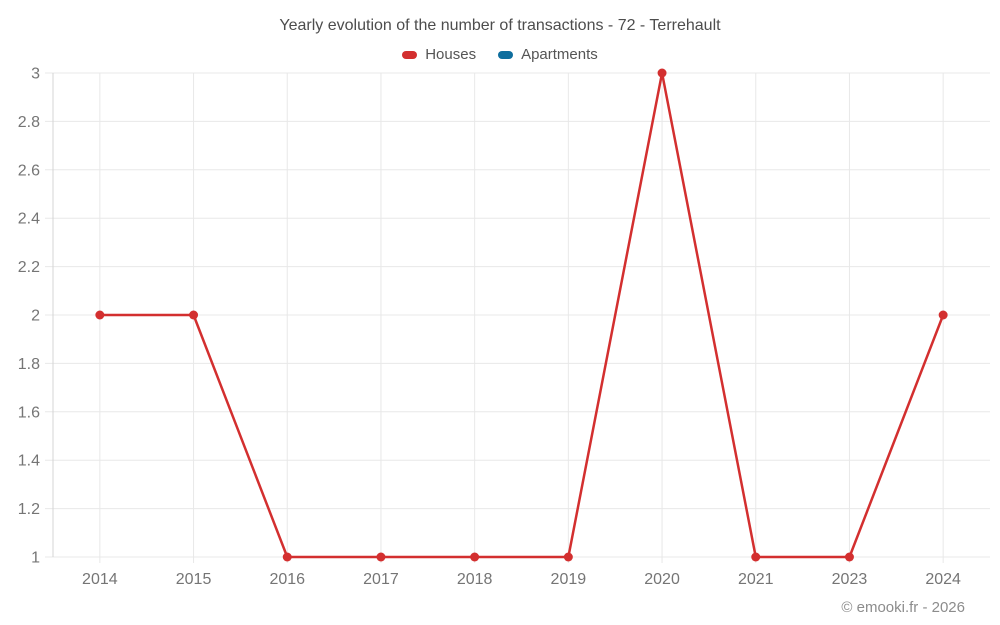  I want to click on y-tick-label: 2, so click(35, 316).